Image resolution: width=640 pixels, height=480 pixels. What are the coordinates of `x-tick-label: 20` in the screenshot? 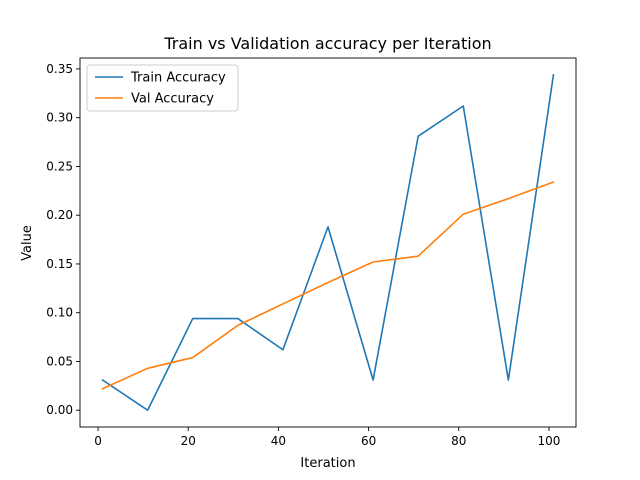 It's located at (188, 441).